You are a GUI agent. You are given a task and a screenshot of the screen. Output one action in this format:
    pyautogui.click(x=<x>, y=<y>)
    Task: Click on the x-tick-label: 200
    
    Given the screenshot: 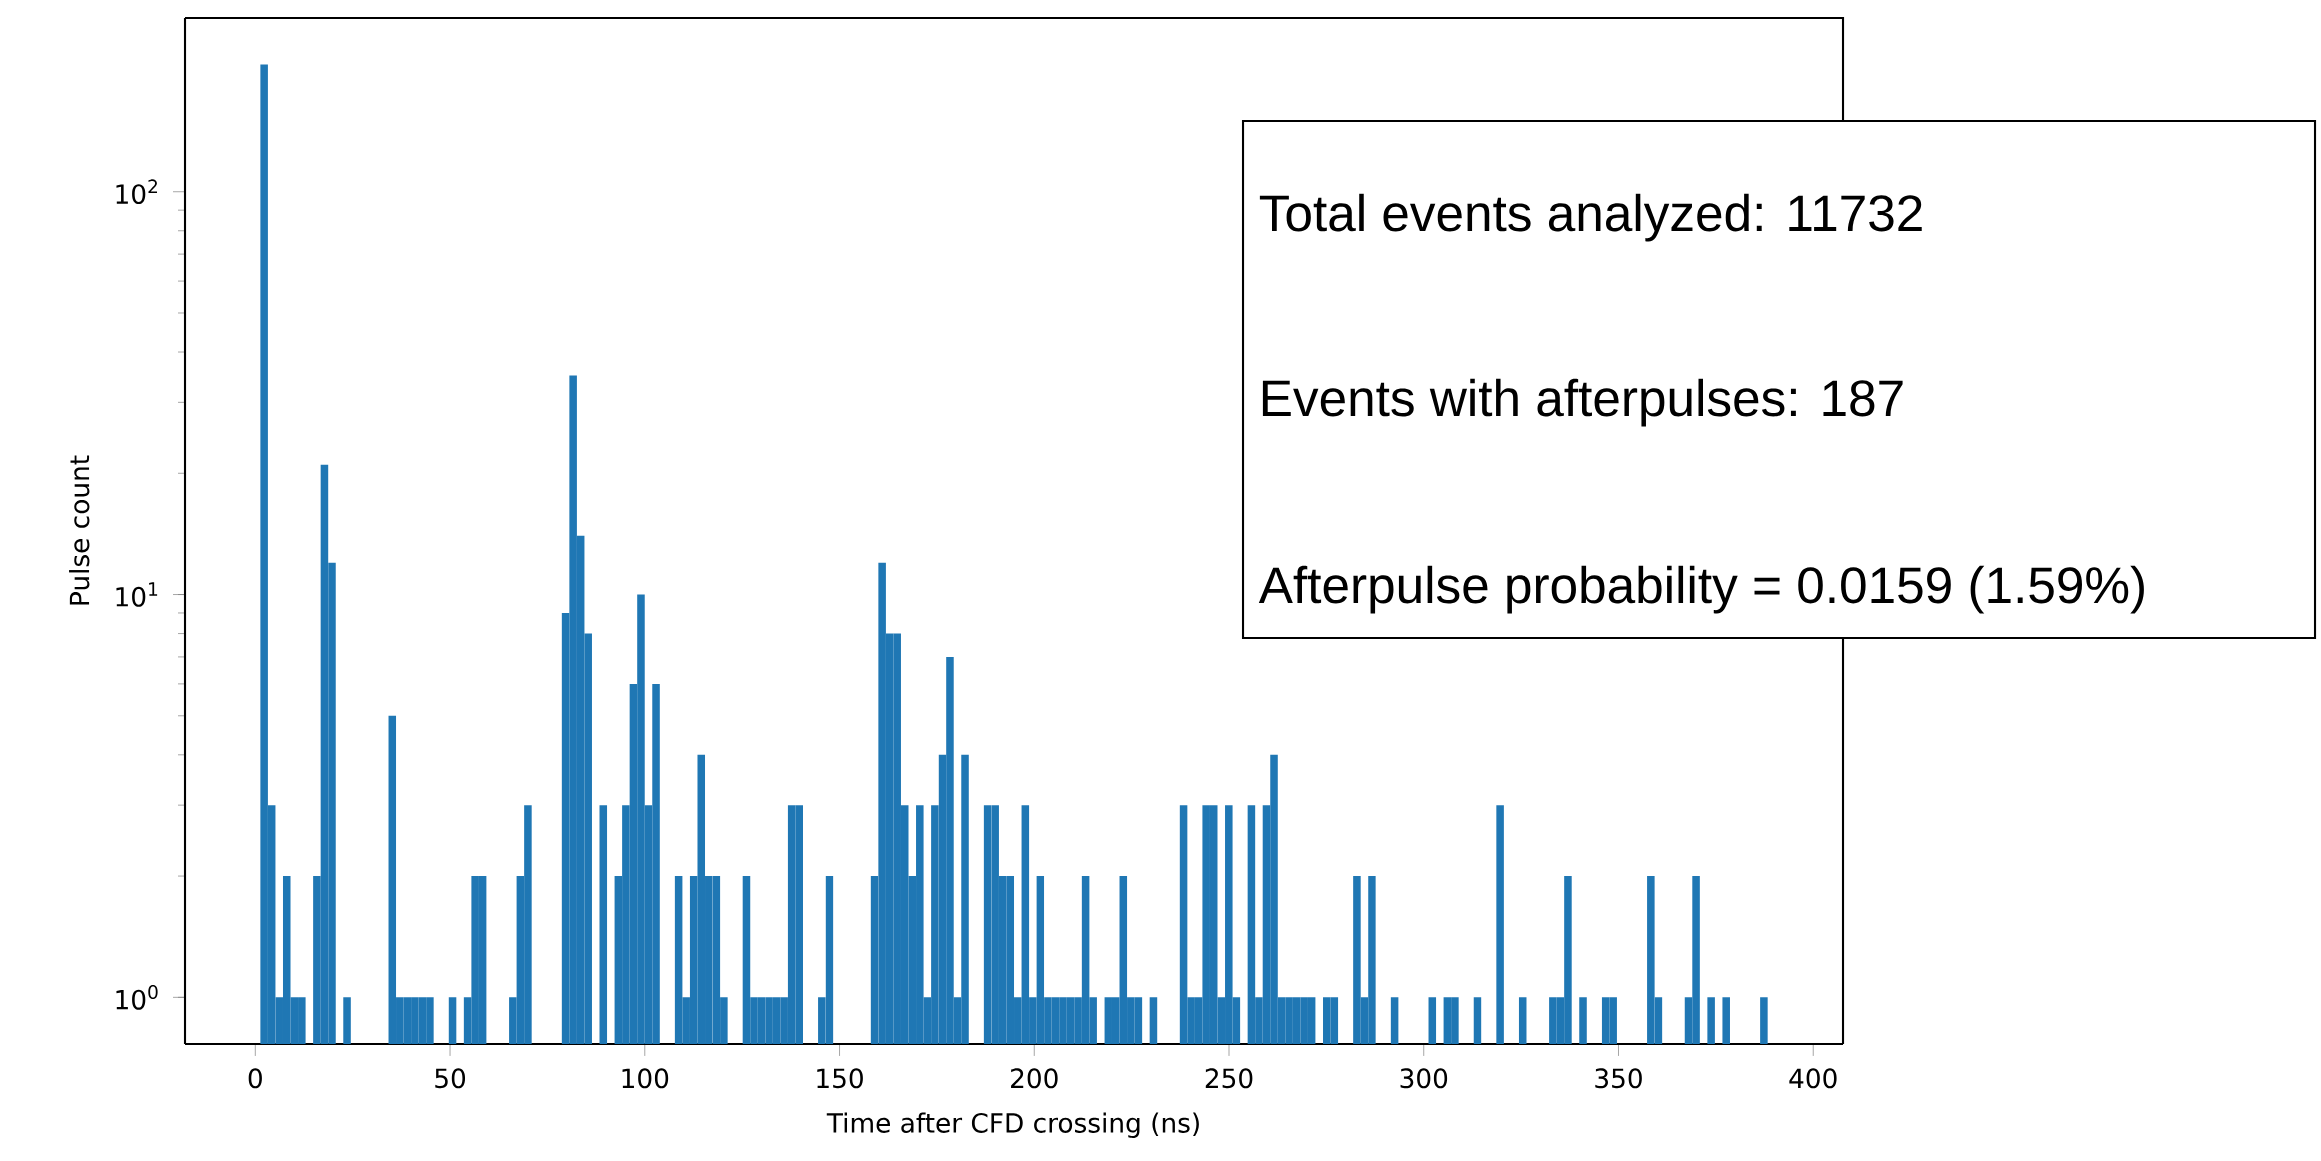 What is the action you would take?
    pyautogui.click(x=1034, y=1078)
    